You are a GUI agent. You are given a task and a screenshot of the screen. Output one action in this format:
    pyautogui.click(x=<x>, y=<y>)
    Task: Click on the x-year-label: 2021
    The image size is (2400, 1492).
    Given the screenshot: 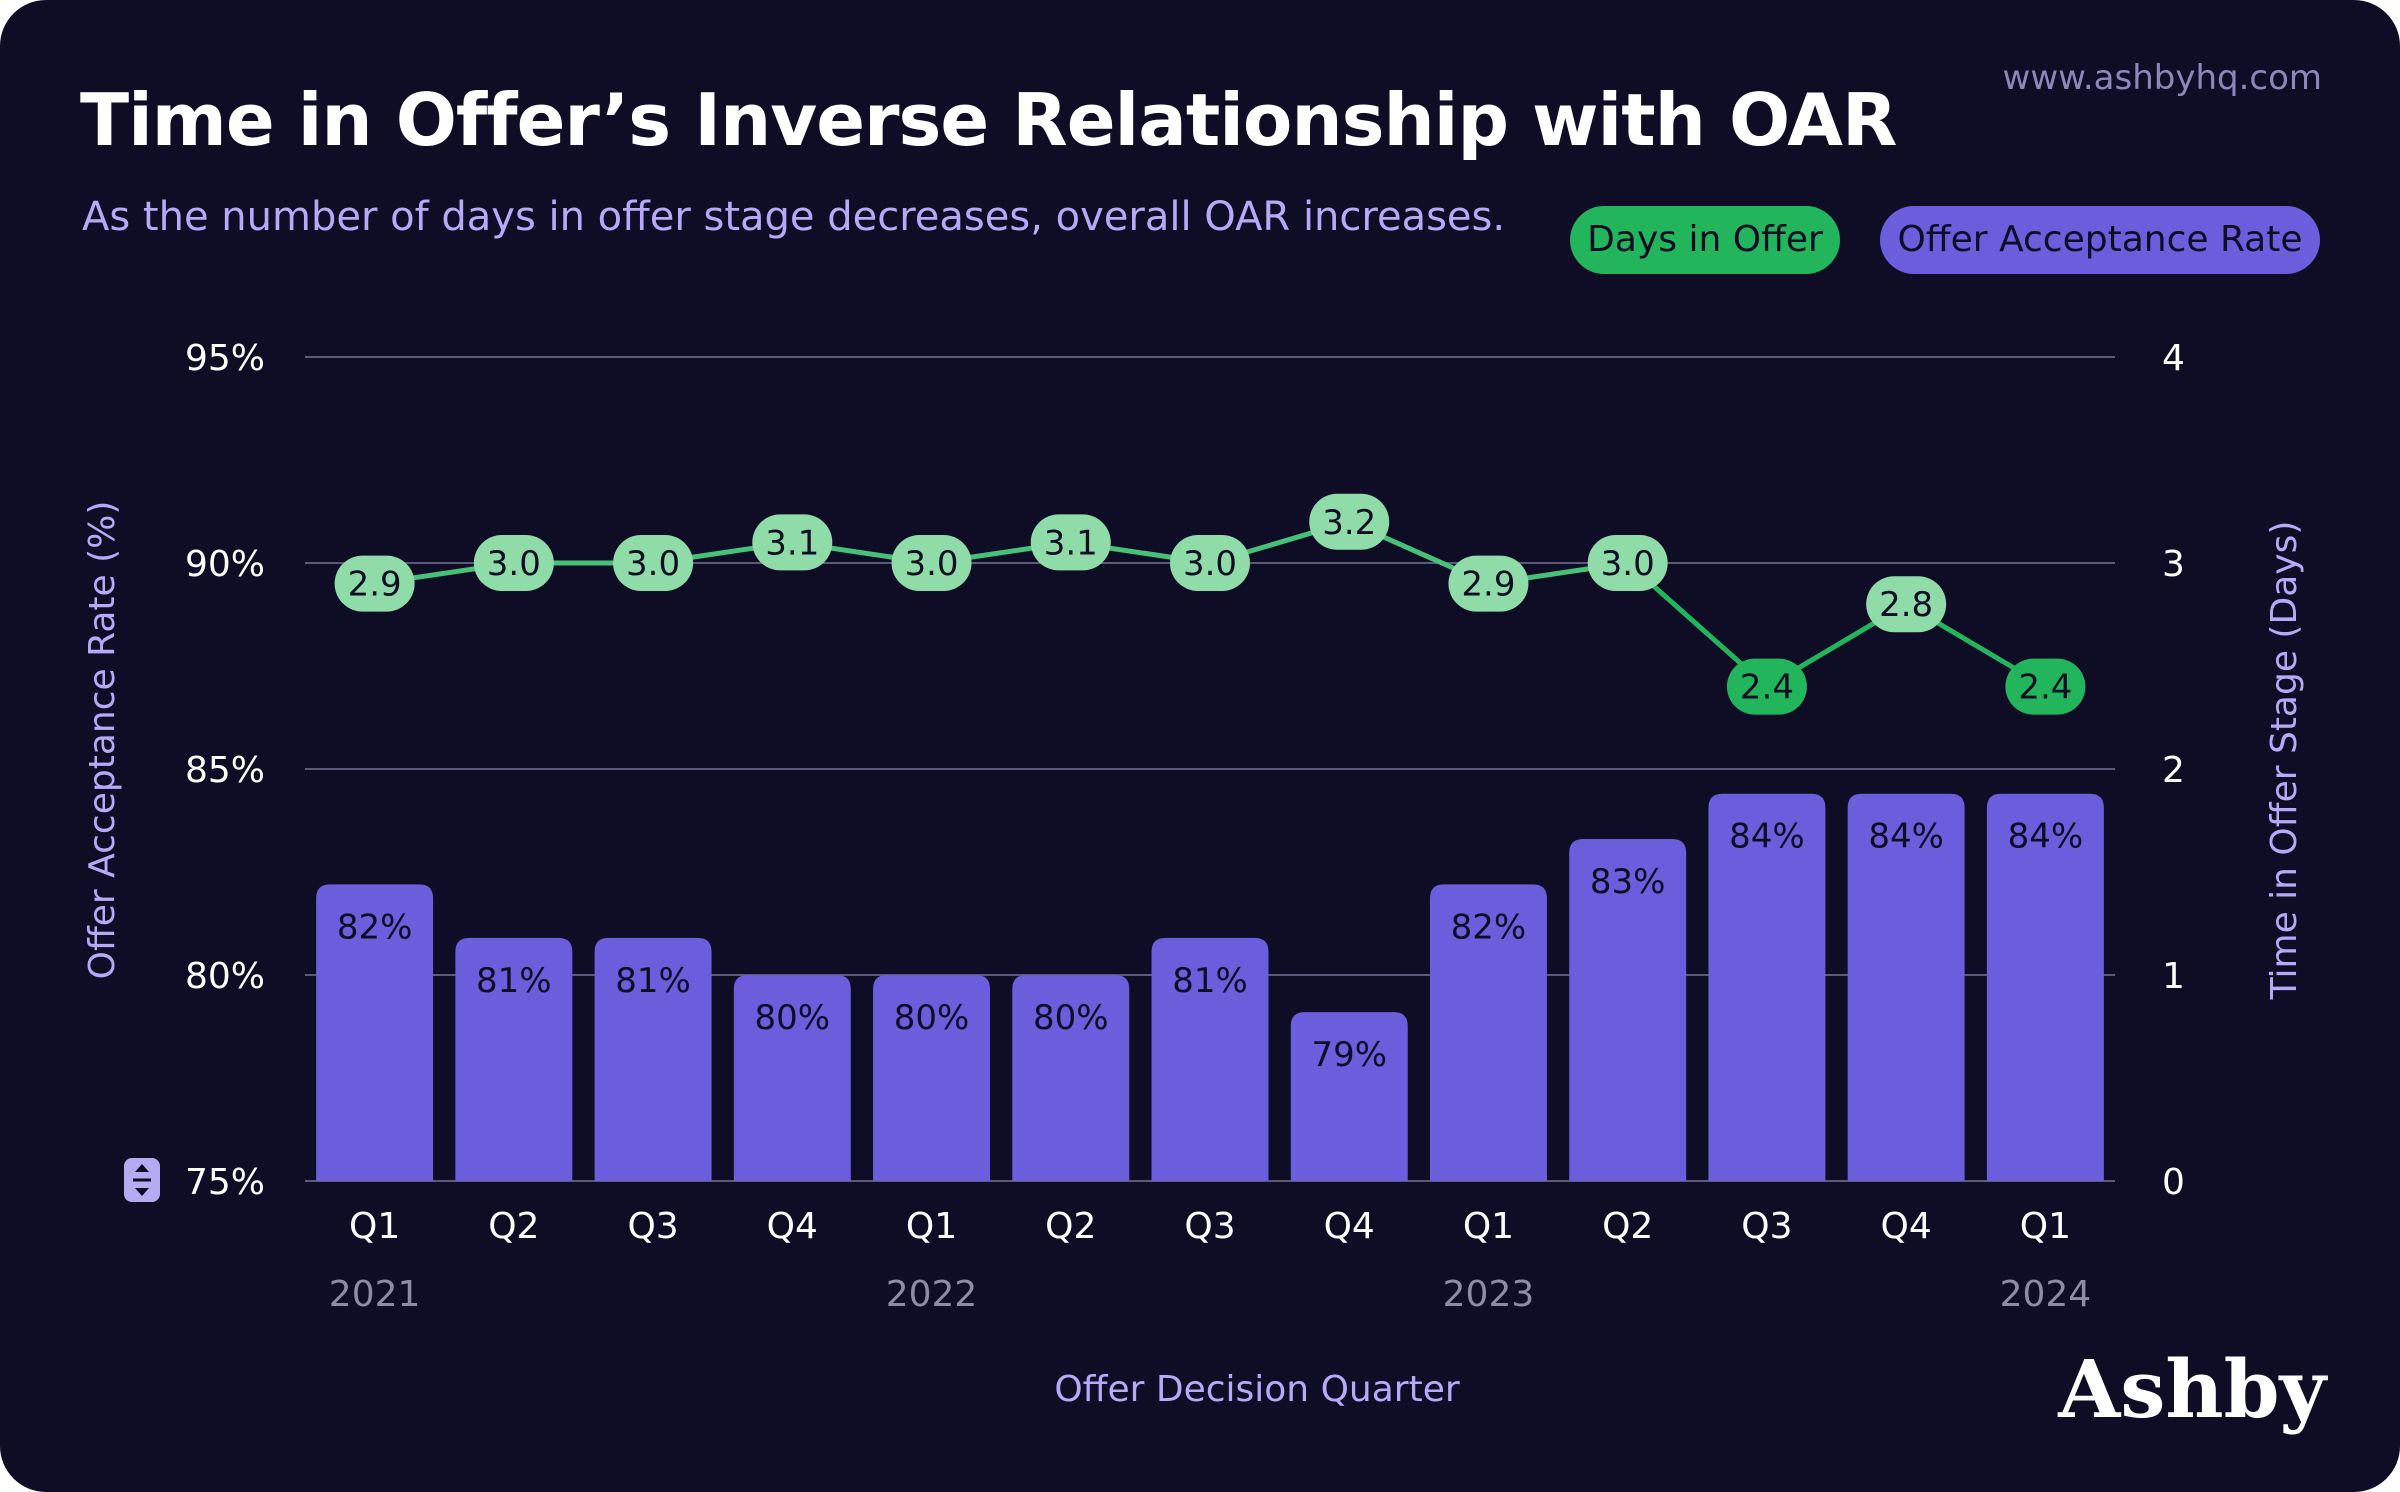 What is the action you would take?
    pyautogui.click(x=375, y=1294)
    